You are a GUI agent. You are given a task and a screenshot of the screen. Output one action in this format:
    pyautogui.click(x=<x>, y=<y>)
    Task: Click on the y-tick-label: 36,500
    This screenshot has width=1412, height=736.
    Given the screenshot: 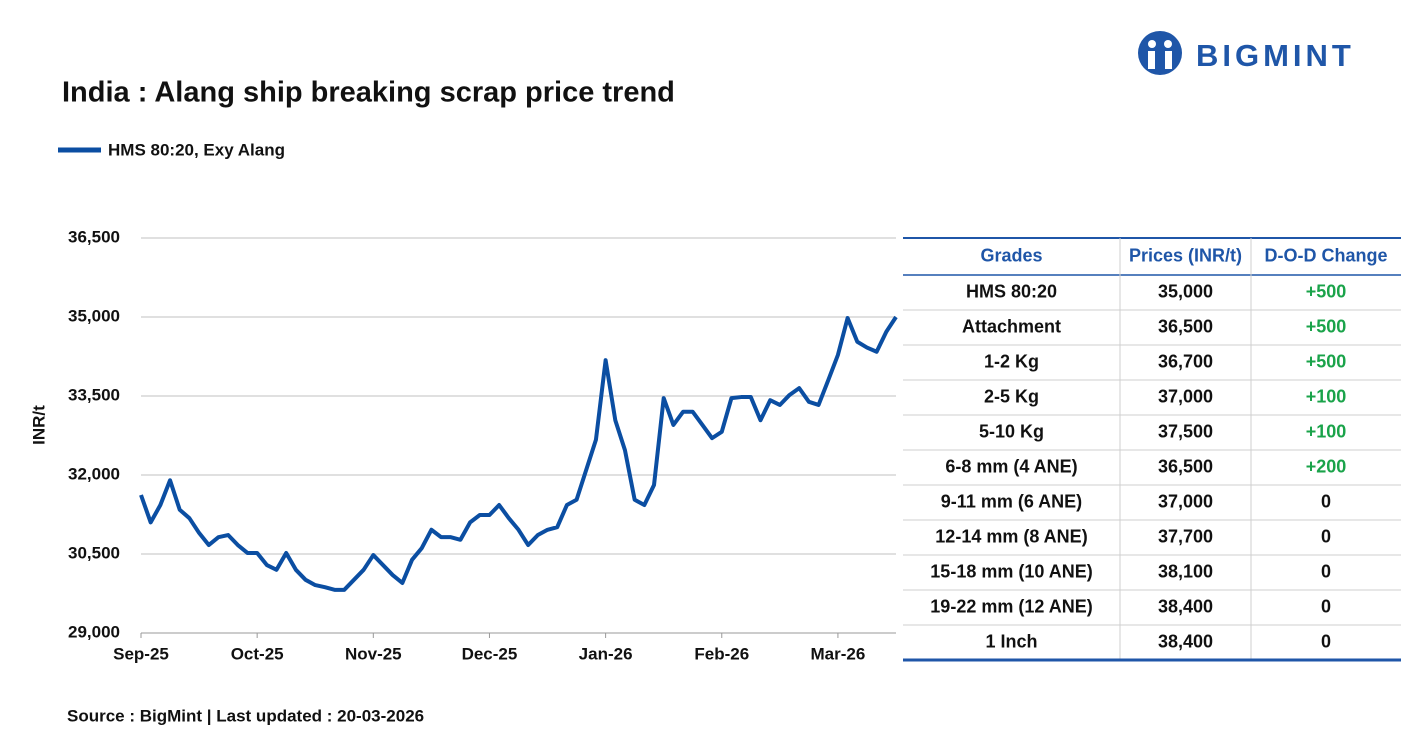 What is the action you would take?
    pyautogui.click(x=94, y=236)
    